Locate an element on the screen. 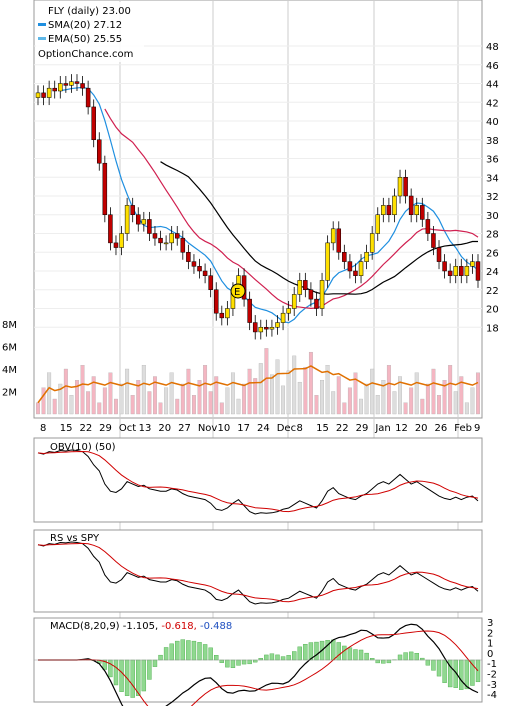  volume-tick-label: 4M is located at coordinates (9, 370).